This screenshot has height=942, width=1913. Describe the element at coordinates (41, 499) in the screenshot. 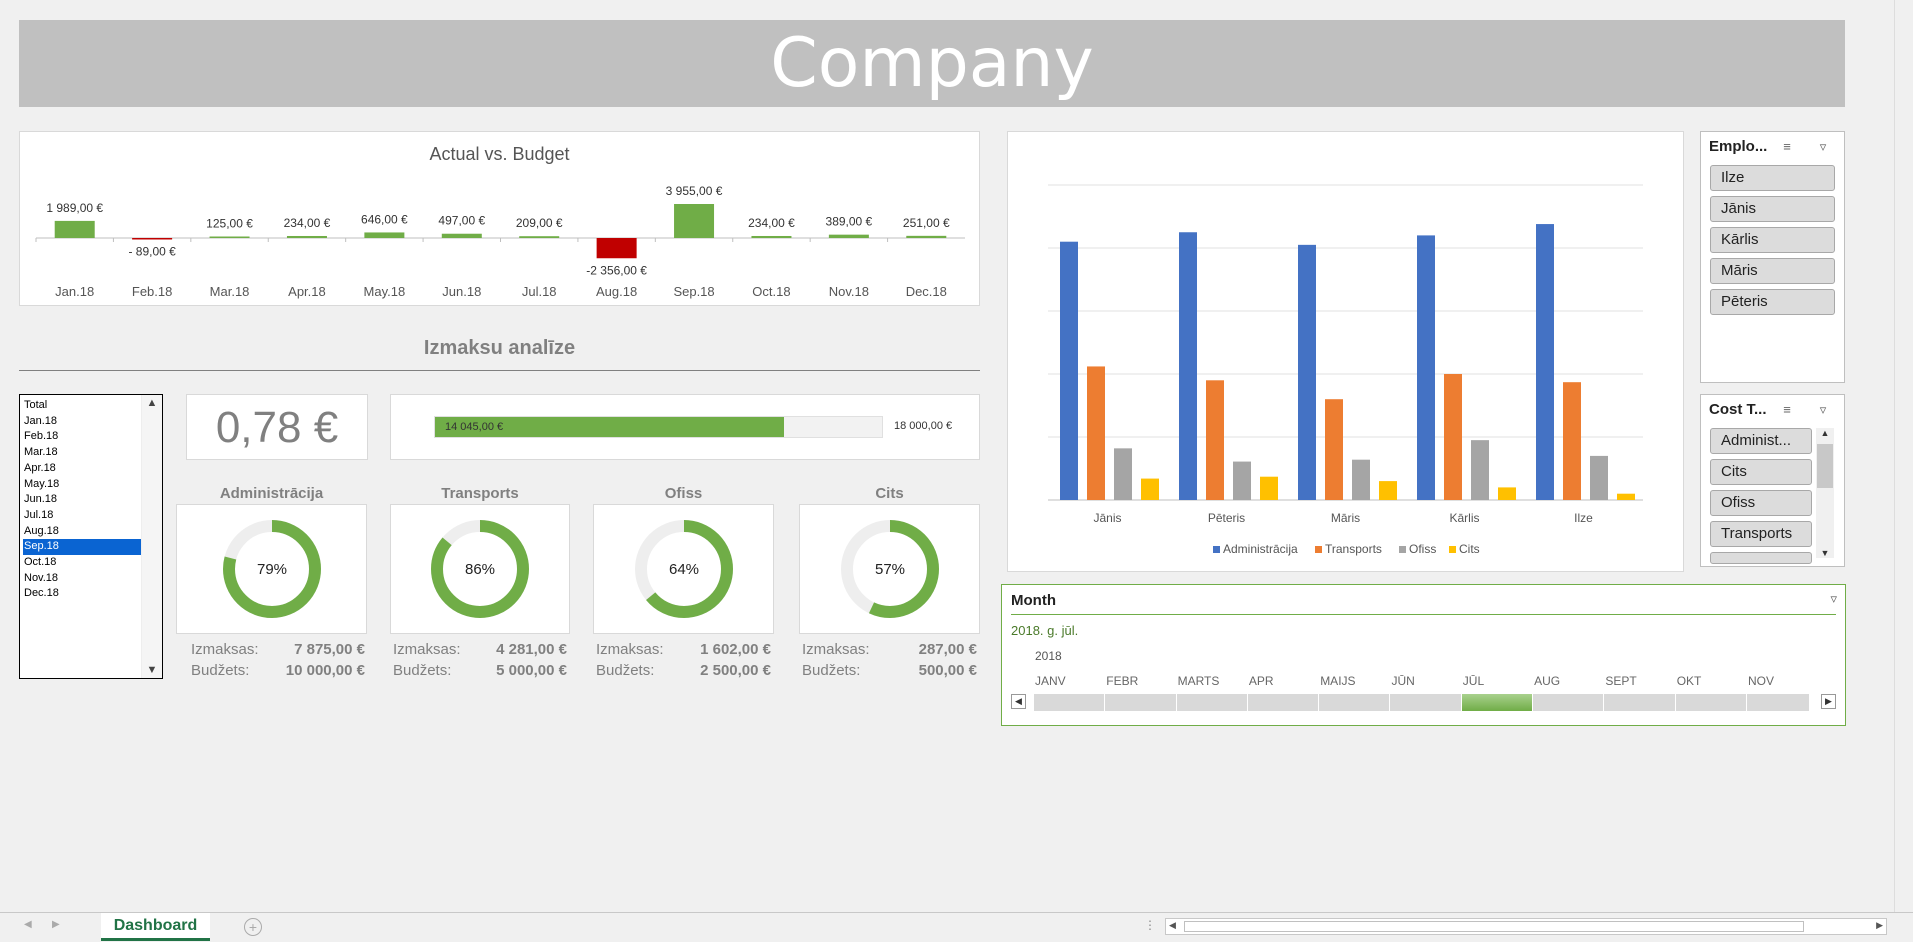

I see `list-item: Jun.18` at that location.